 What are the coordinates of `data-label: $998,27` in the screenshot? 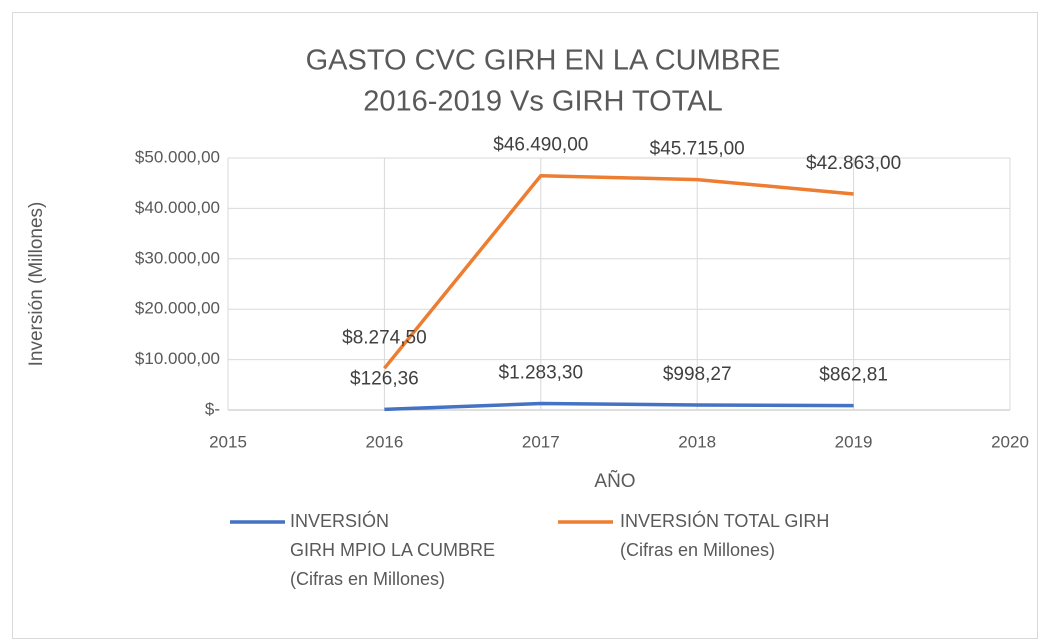 It's located at (697, 374).